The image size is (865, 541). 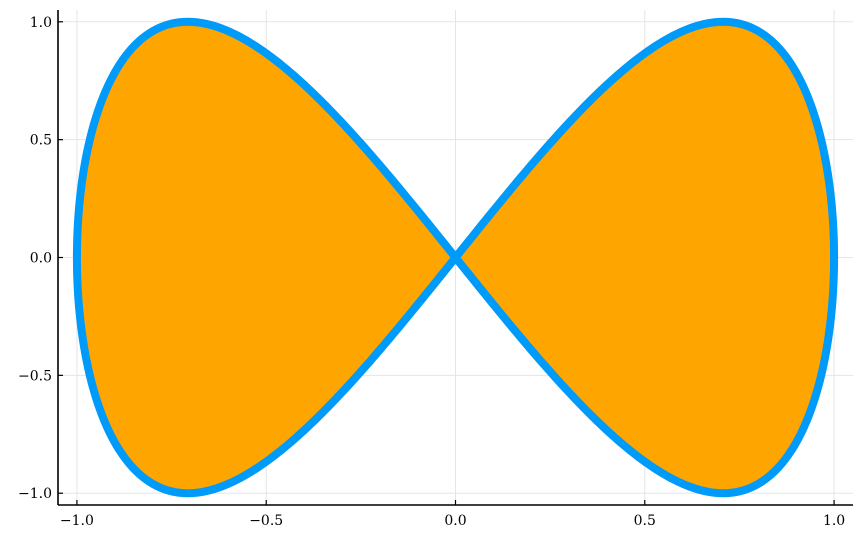 I want to click on x-tick-label: −1.0, so click(x=77, y=521).